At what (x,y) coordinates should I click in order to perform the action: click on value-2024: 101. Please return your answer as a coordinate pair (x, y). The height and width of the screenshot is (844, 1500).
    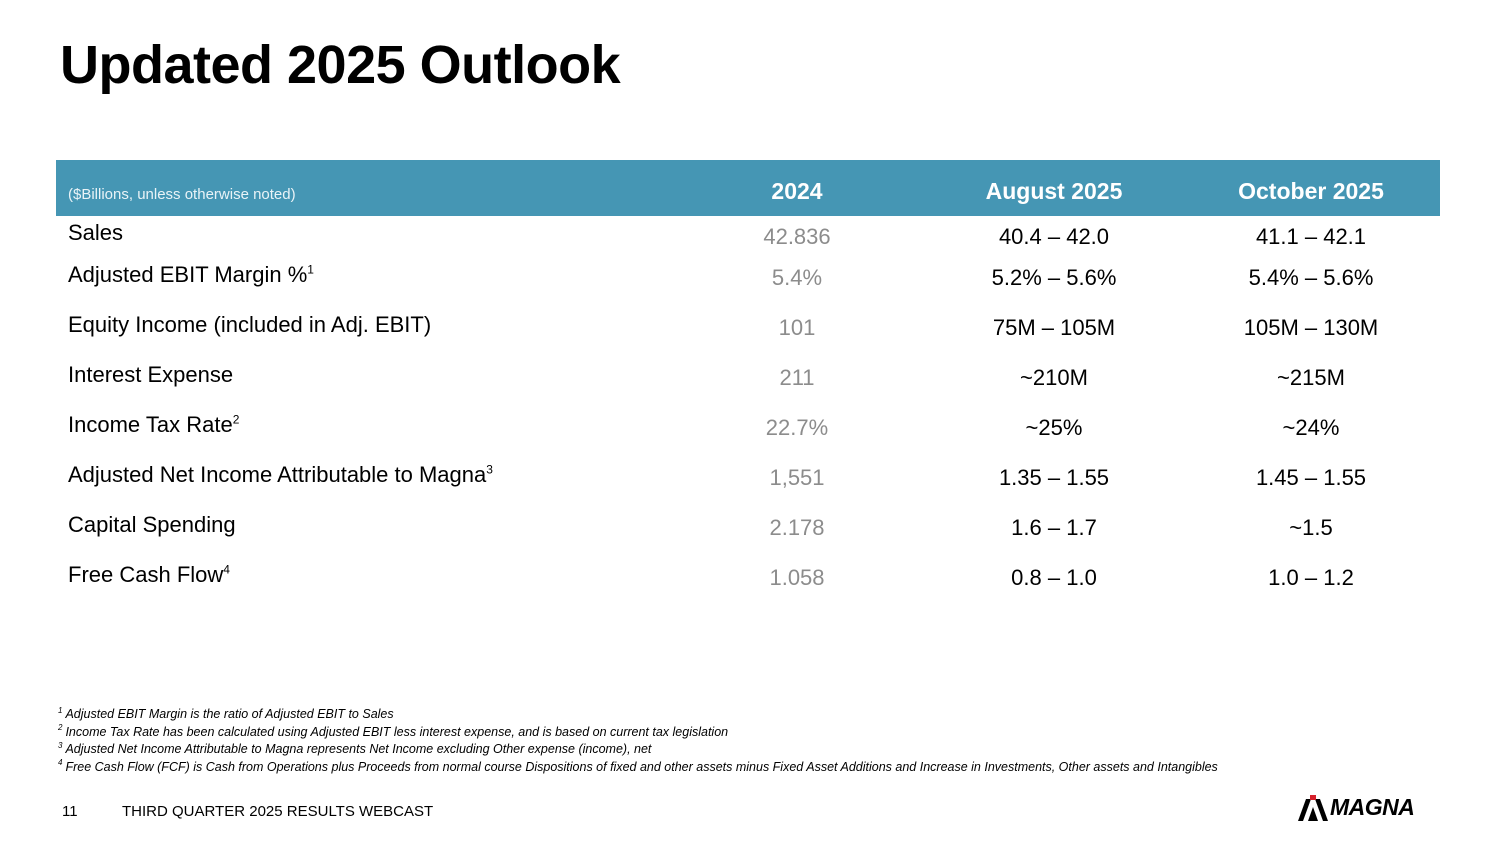
    Looking at the image, I should click on (797, 327).